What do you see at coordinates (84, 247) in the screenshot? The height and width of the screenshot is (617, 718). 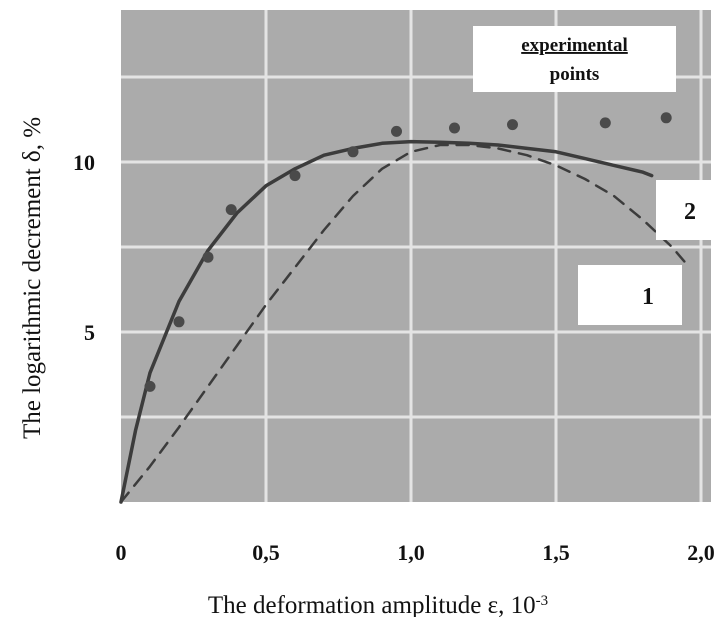 I see `y-tick-labels: 5 10` at bounding box center [84, 247].